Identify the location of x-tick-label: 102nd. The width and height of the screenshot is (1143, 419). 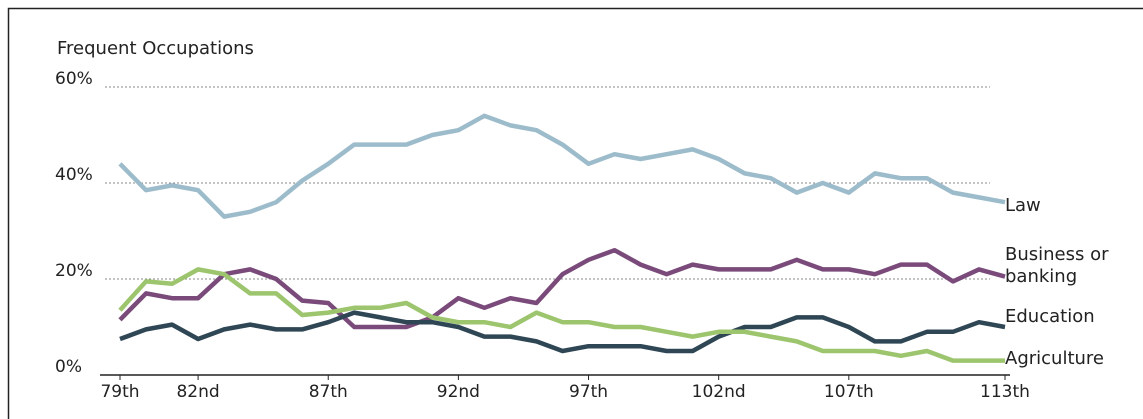
(719, 392).